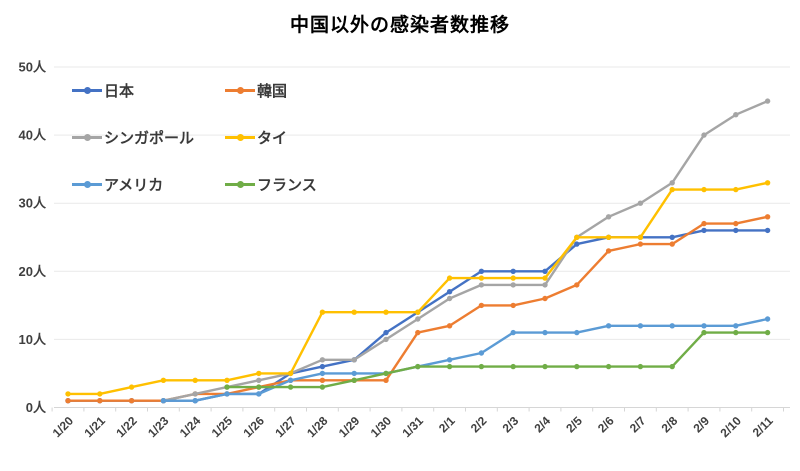 The image size is (800, 471). I want to click on legend-label: フランス, so click(287, 185).